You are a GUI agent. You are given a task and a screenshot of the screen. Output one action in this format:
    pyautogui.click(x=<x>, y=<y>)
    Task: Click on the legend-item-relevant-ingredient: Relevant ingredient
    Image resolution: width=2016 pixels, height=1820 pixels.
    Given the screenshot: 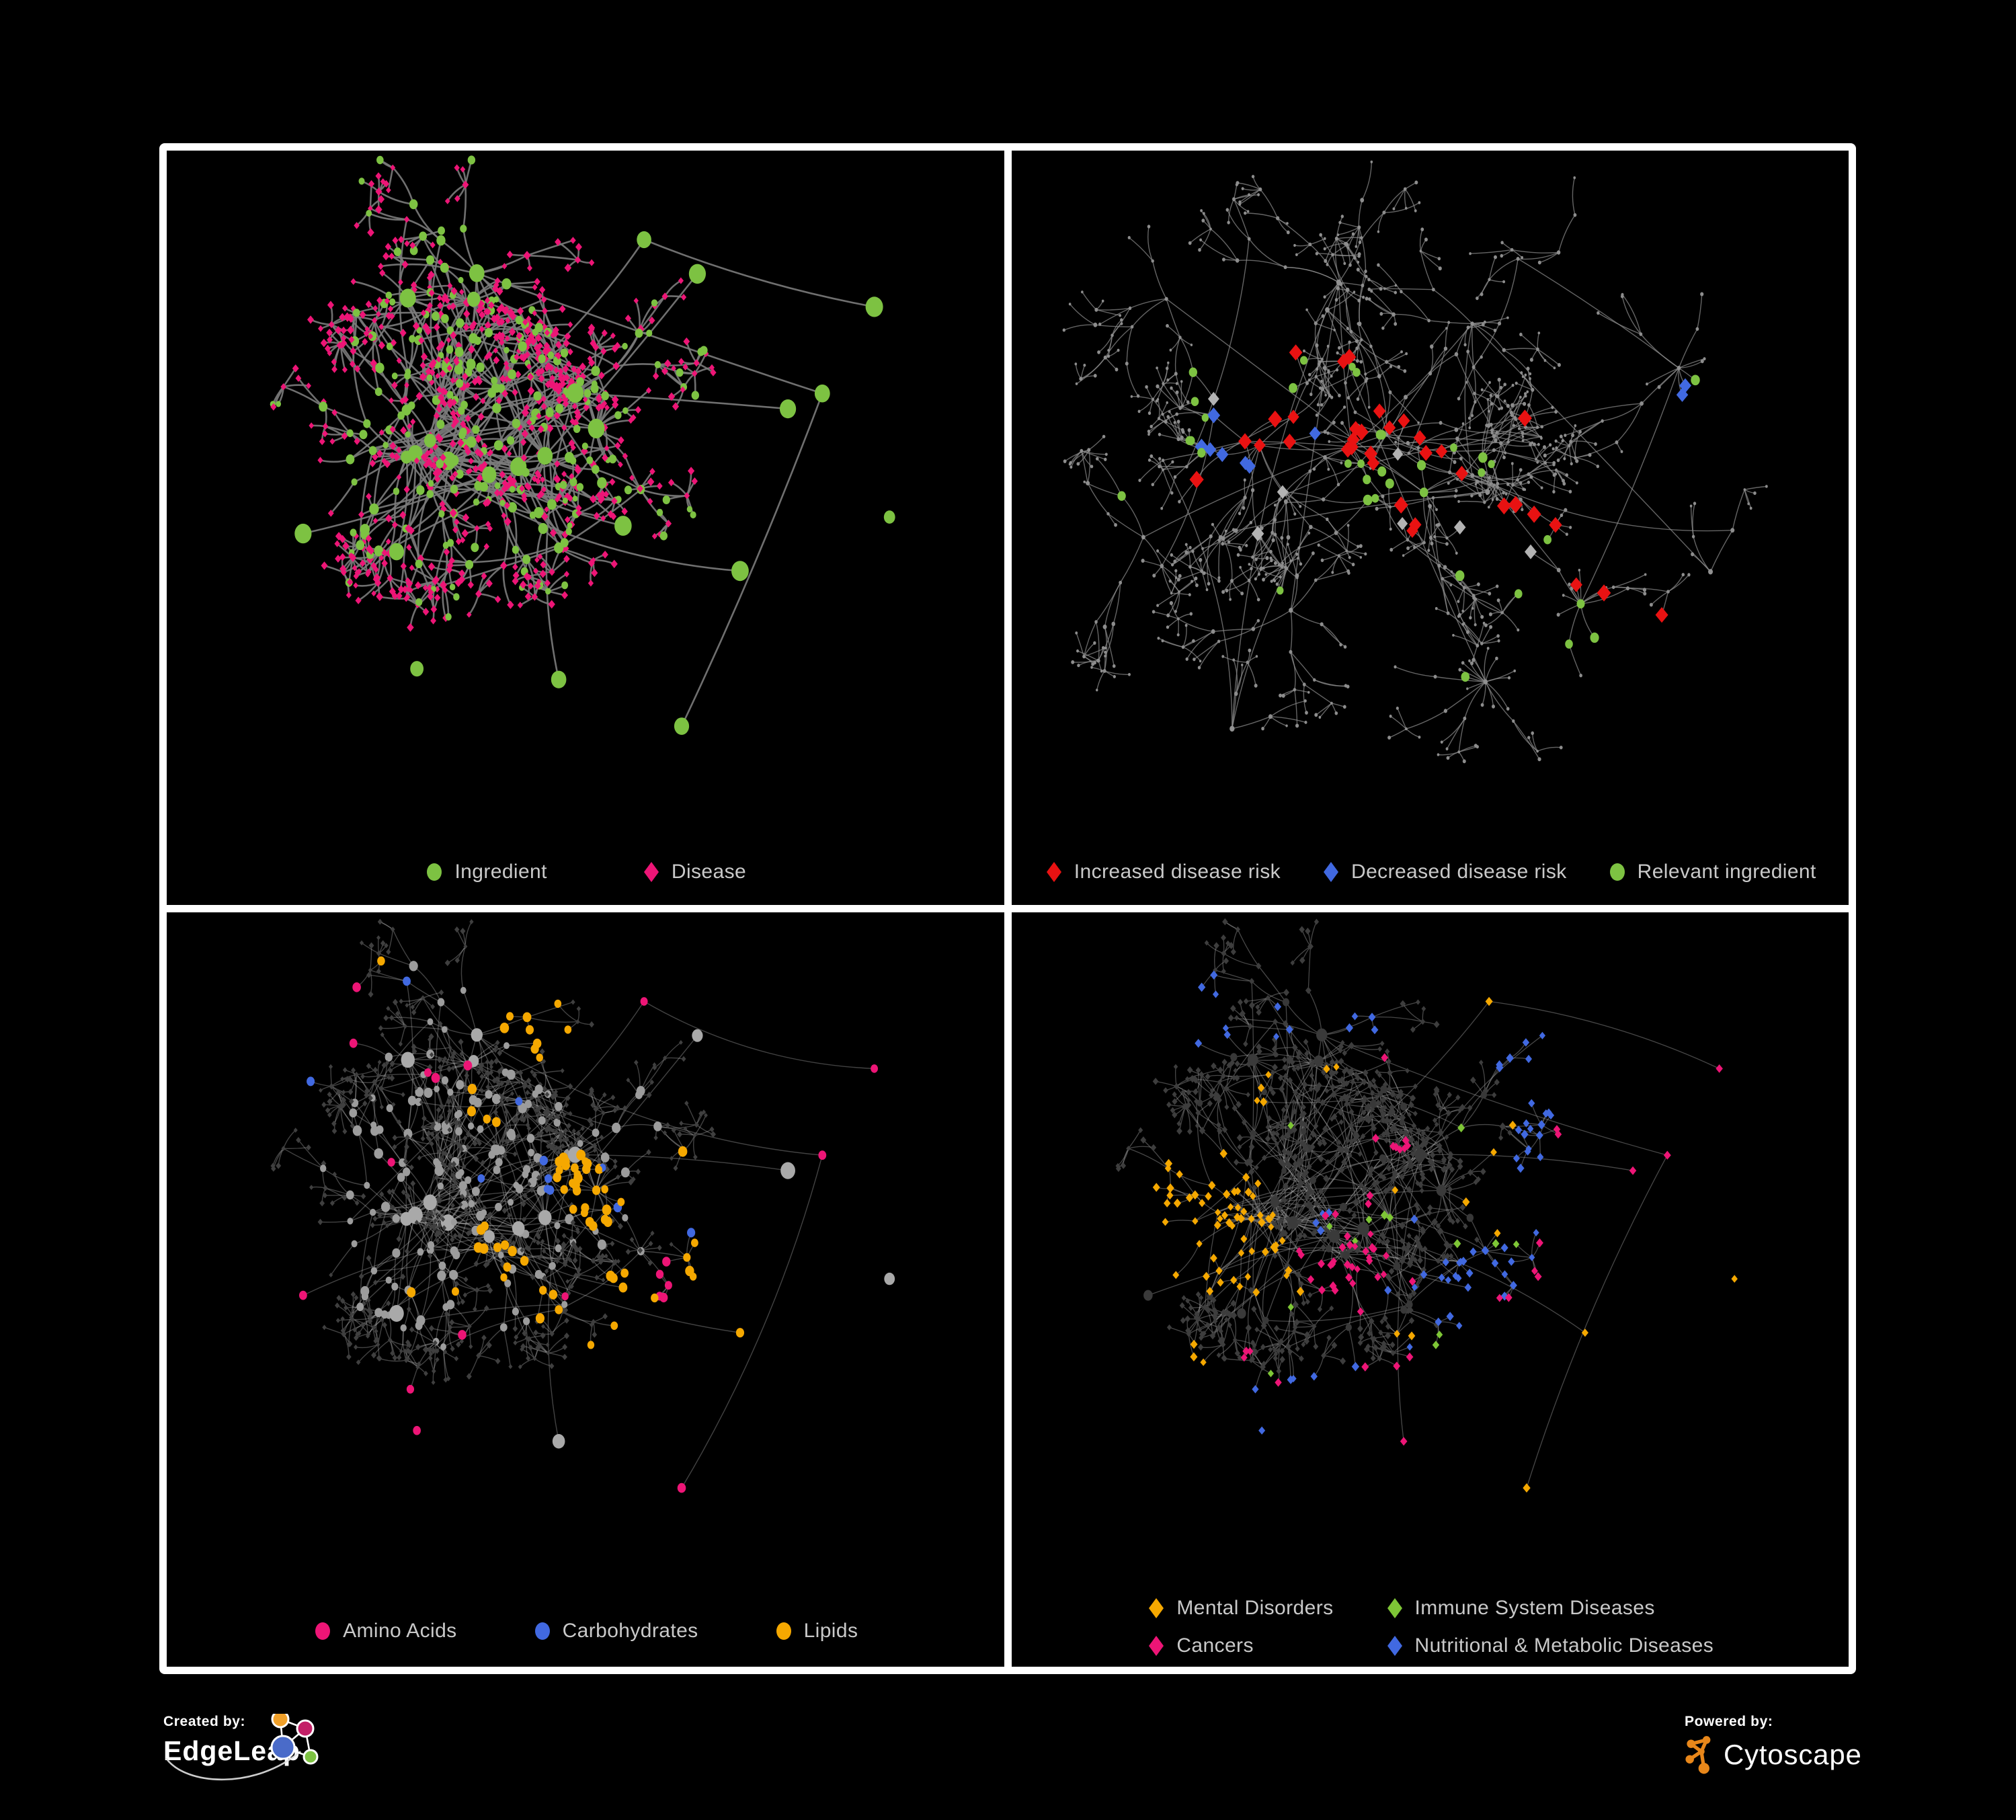 What is the action you would take?
    pyautogui.click(x=1711, y=872)
    